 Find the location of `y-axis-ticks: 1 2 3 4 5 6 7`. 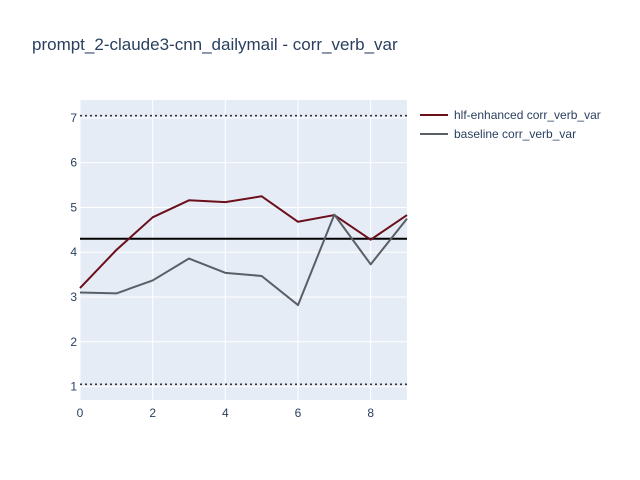

y-axis-ticks: 1 2 3 4 5 6 7 is located at coordinates (73, 252).